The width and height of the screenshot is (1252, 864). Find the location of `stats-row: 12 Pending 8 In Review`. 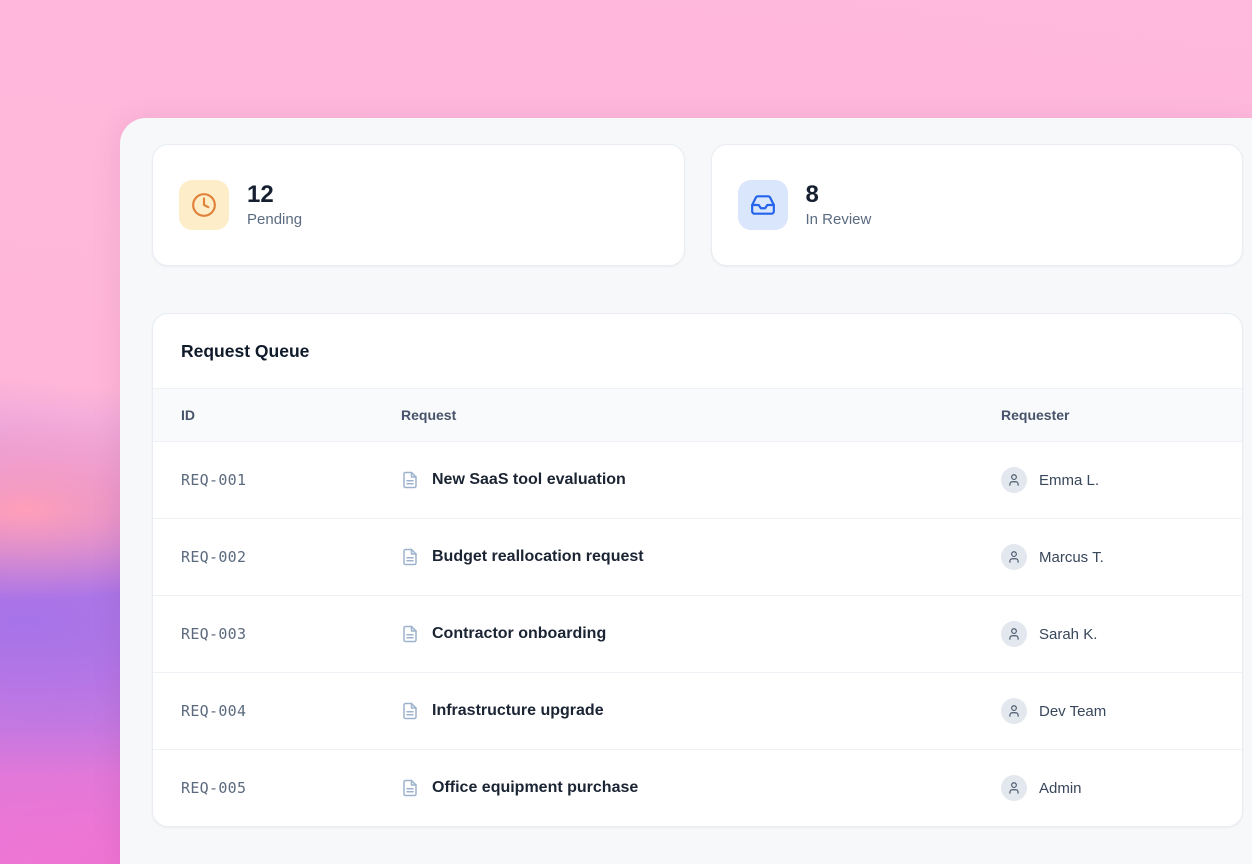

stats-row: 12 Pending 8 In Review is located at coordinates (697, 205).